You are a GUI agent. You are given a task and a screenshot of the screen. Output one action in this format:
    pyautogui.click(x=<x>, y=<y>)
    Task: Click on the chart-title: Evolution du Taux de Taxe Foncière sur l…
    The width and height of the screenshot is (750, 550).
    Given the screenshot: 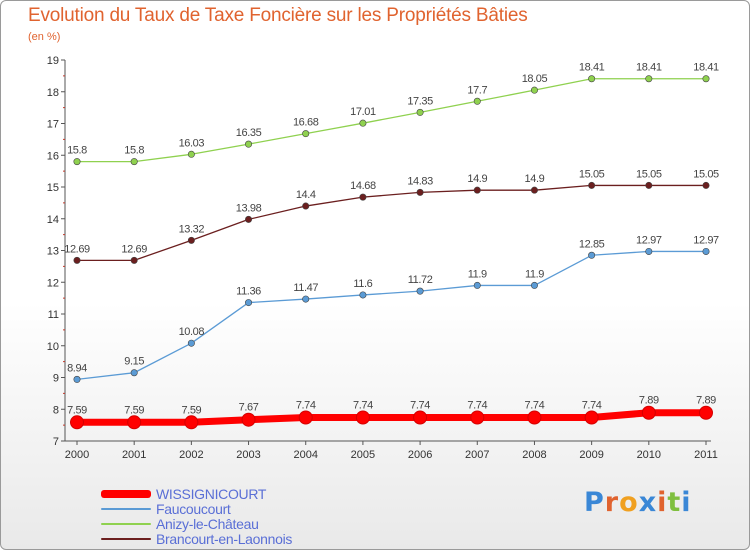 What is the action you would take?
    pyautogui.click(x=278, y=15)
    